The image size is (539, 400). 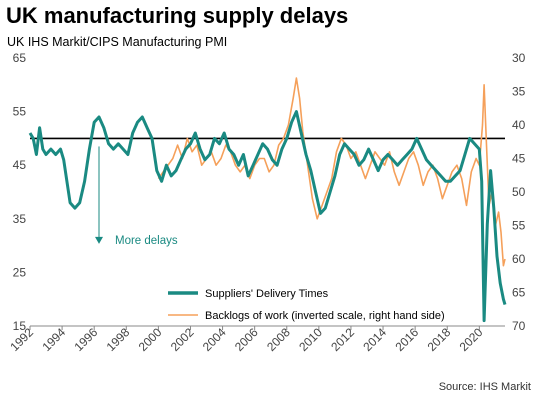 What do you see at coordinates (177, 15) in the screenshot?
I see `chart-title: UK manufacturing supply delays` at bounding box center [177, 15].